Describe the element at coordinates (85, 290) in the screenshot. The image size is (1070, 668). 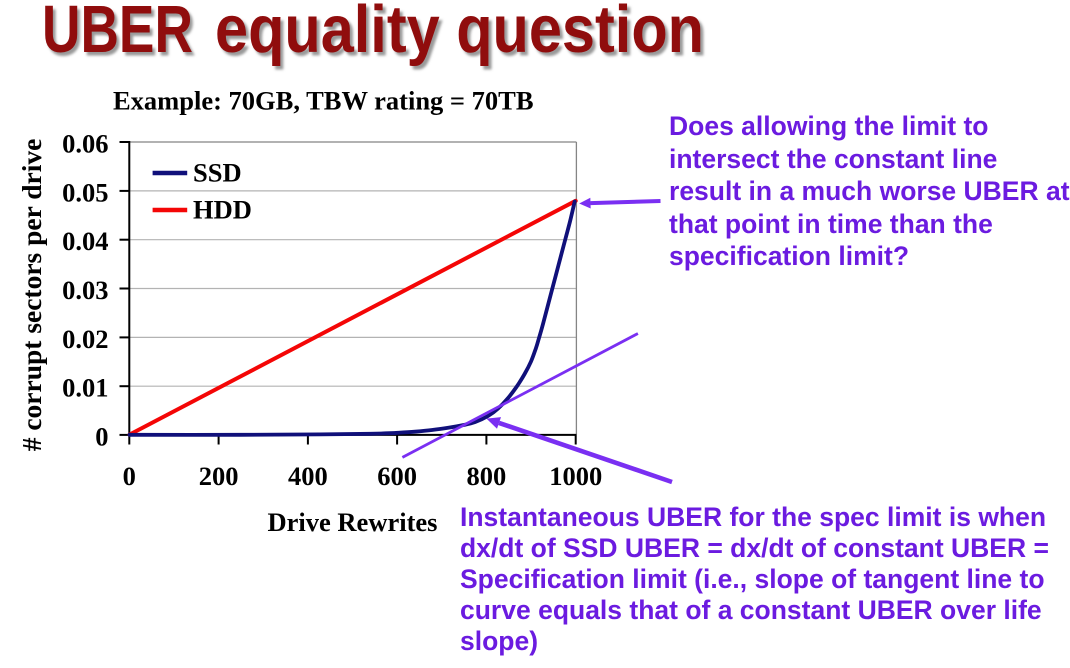
I see `svg-text: 0.03` at that location.